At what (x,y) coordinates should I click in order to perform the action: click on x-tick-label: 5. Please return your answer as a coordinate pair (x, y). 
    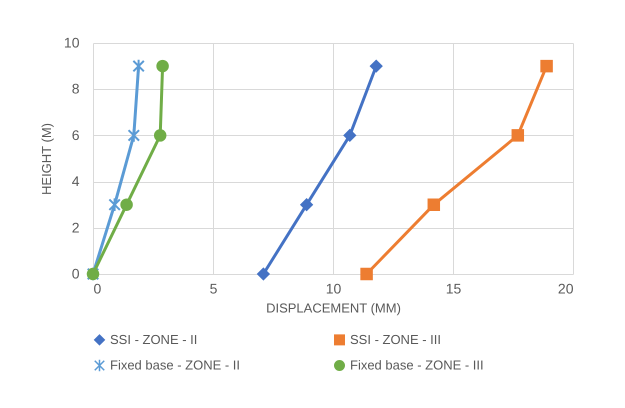
    Looking at the image, I should click on (214, 288).